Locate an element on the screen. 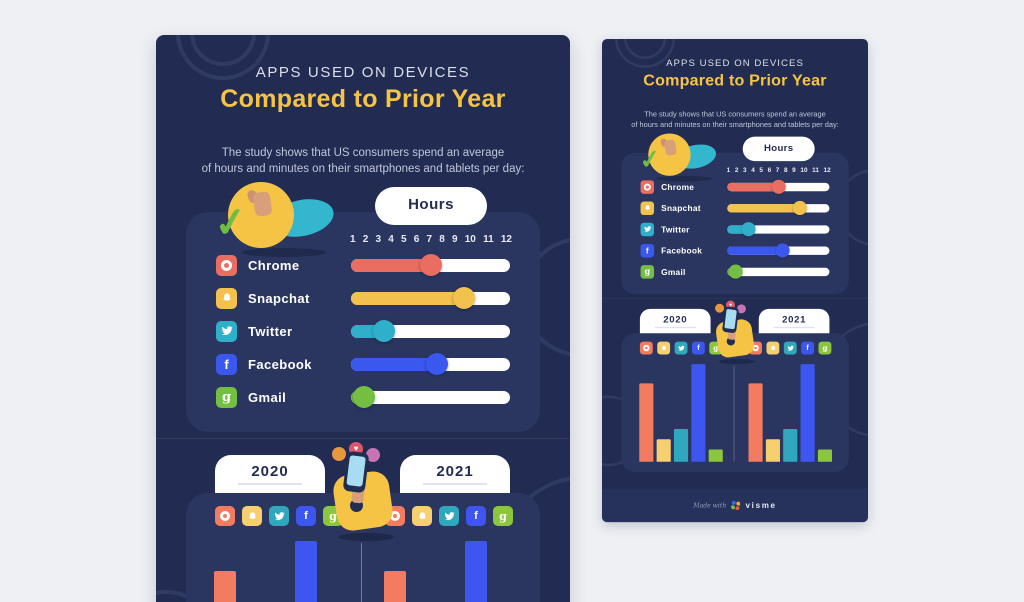  hours-header-pill: Hours is located at coordinates (431, 206).